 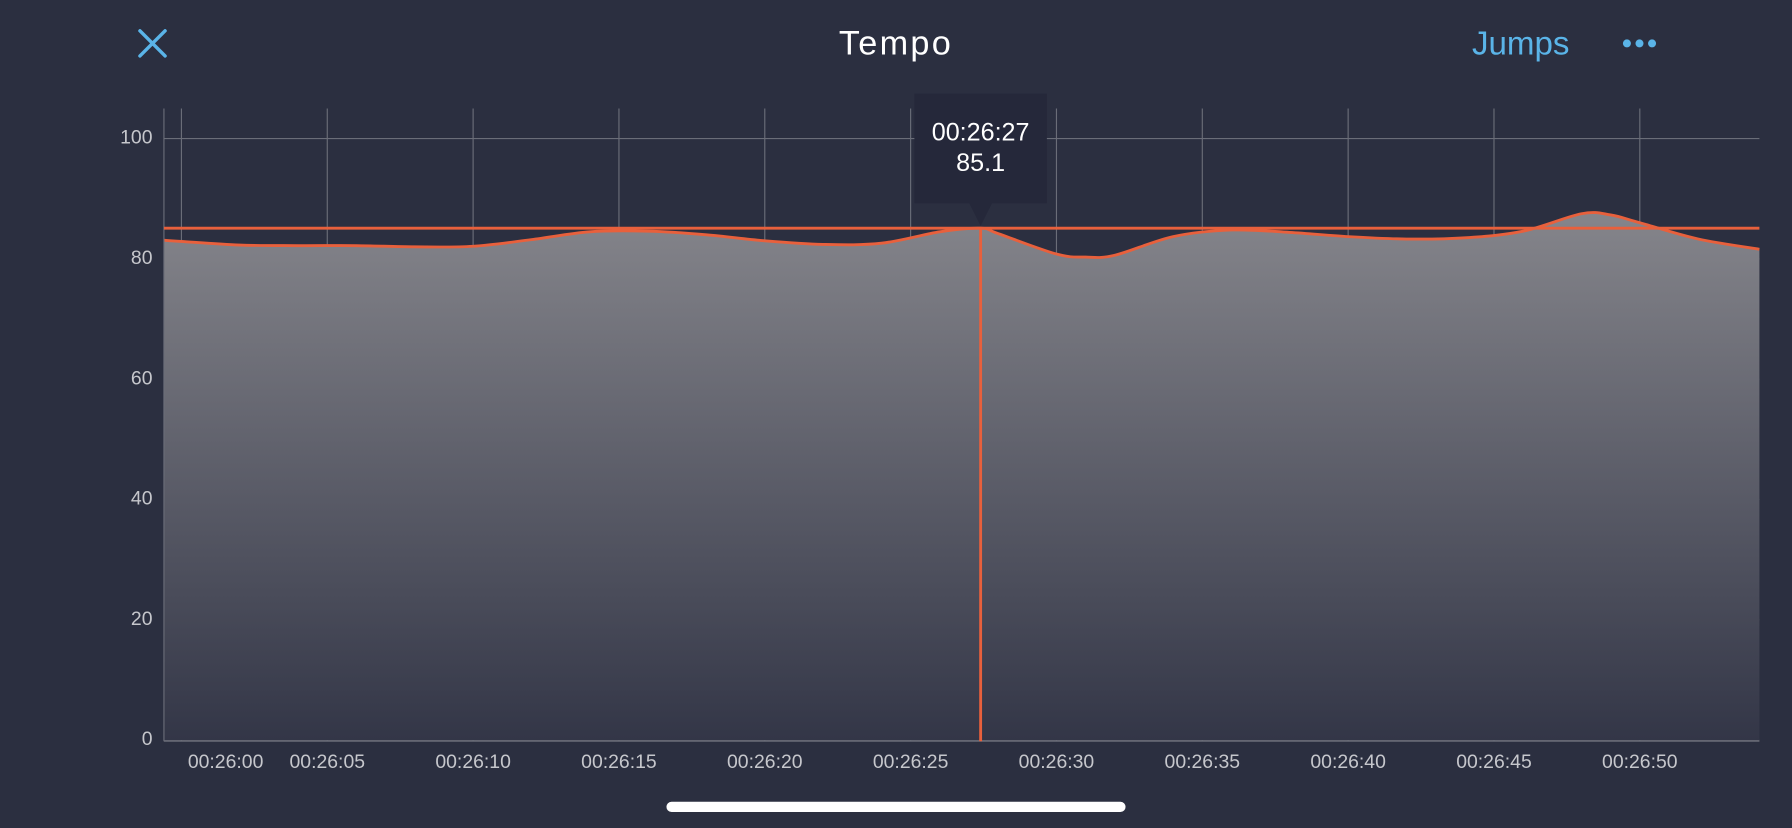 I want to click on y-tick-label: 100, so click(x=136, y=138).